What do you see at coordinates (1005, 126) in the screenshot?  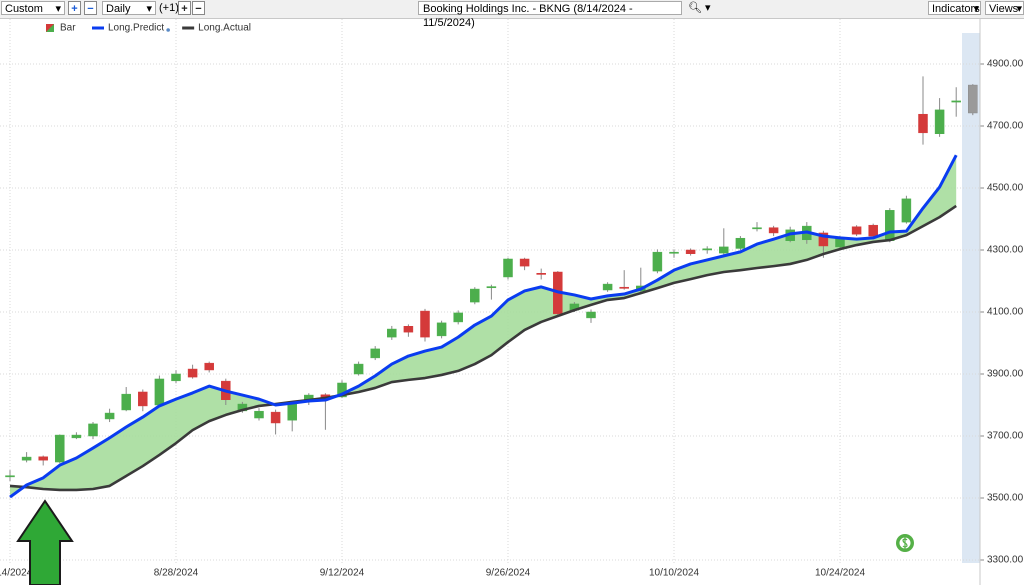 I see `y-tick-label: 4700.00` at bounding box center [1005, 126].